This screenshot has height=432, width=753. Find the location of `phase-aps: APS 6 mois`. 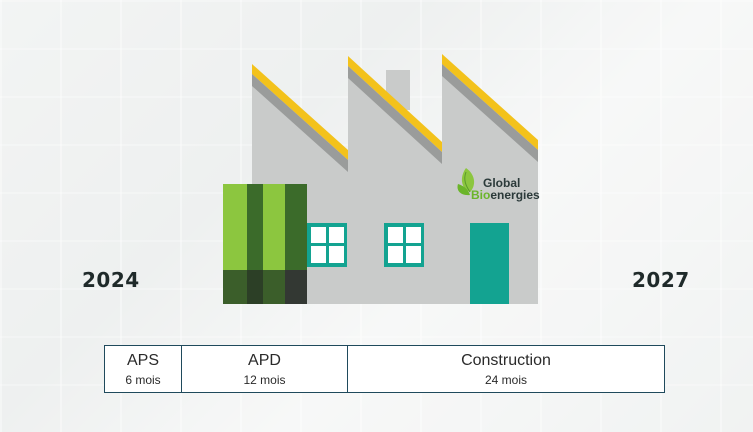

phase-aps: APS 6 mois is located at coordinates (143, 369).